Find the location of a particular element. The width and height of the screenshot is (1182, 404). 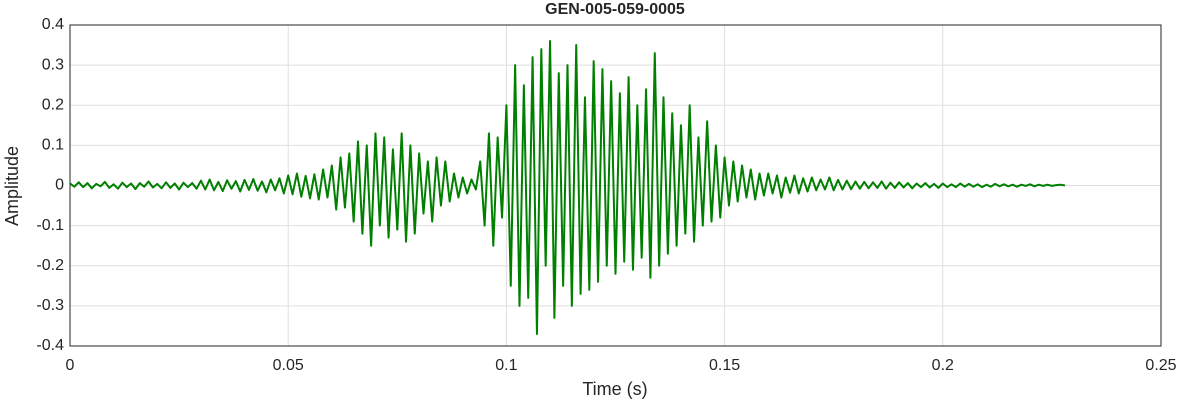

y-tick-label: -0.2 is located at coordinates (50, 265).